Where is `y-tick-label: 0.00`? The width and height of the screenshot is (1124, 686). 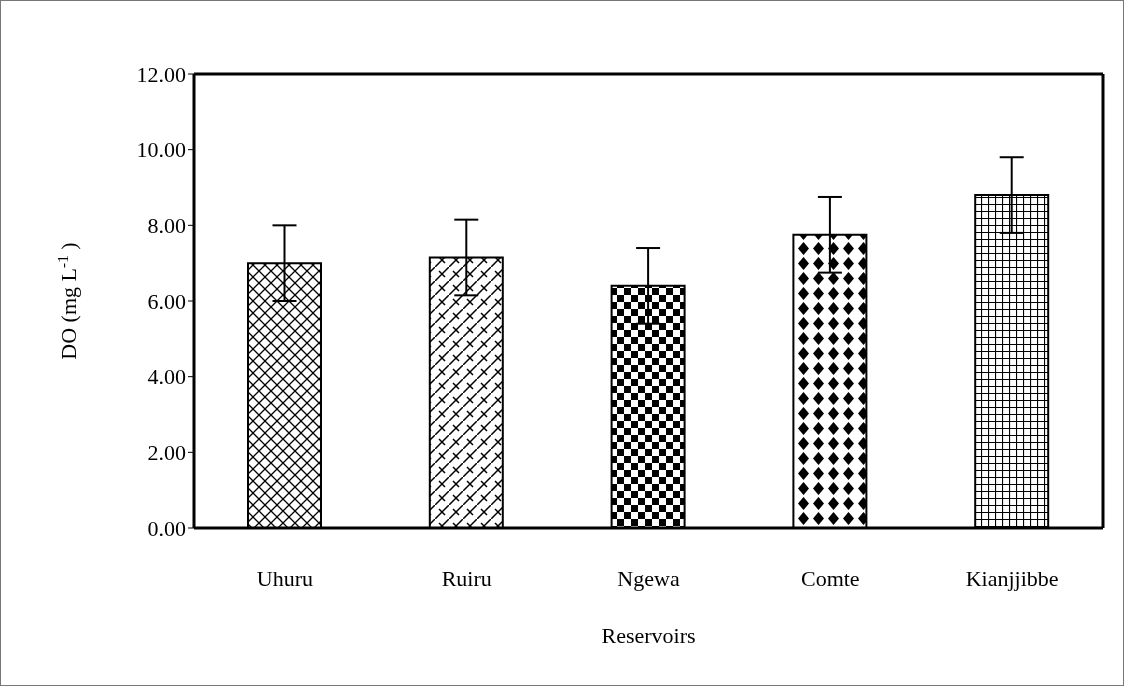
y-tick-label: 0.00 is located at coordinates (166, 528).